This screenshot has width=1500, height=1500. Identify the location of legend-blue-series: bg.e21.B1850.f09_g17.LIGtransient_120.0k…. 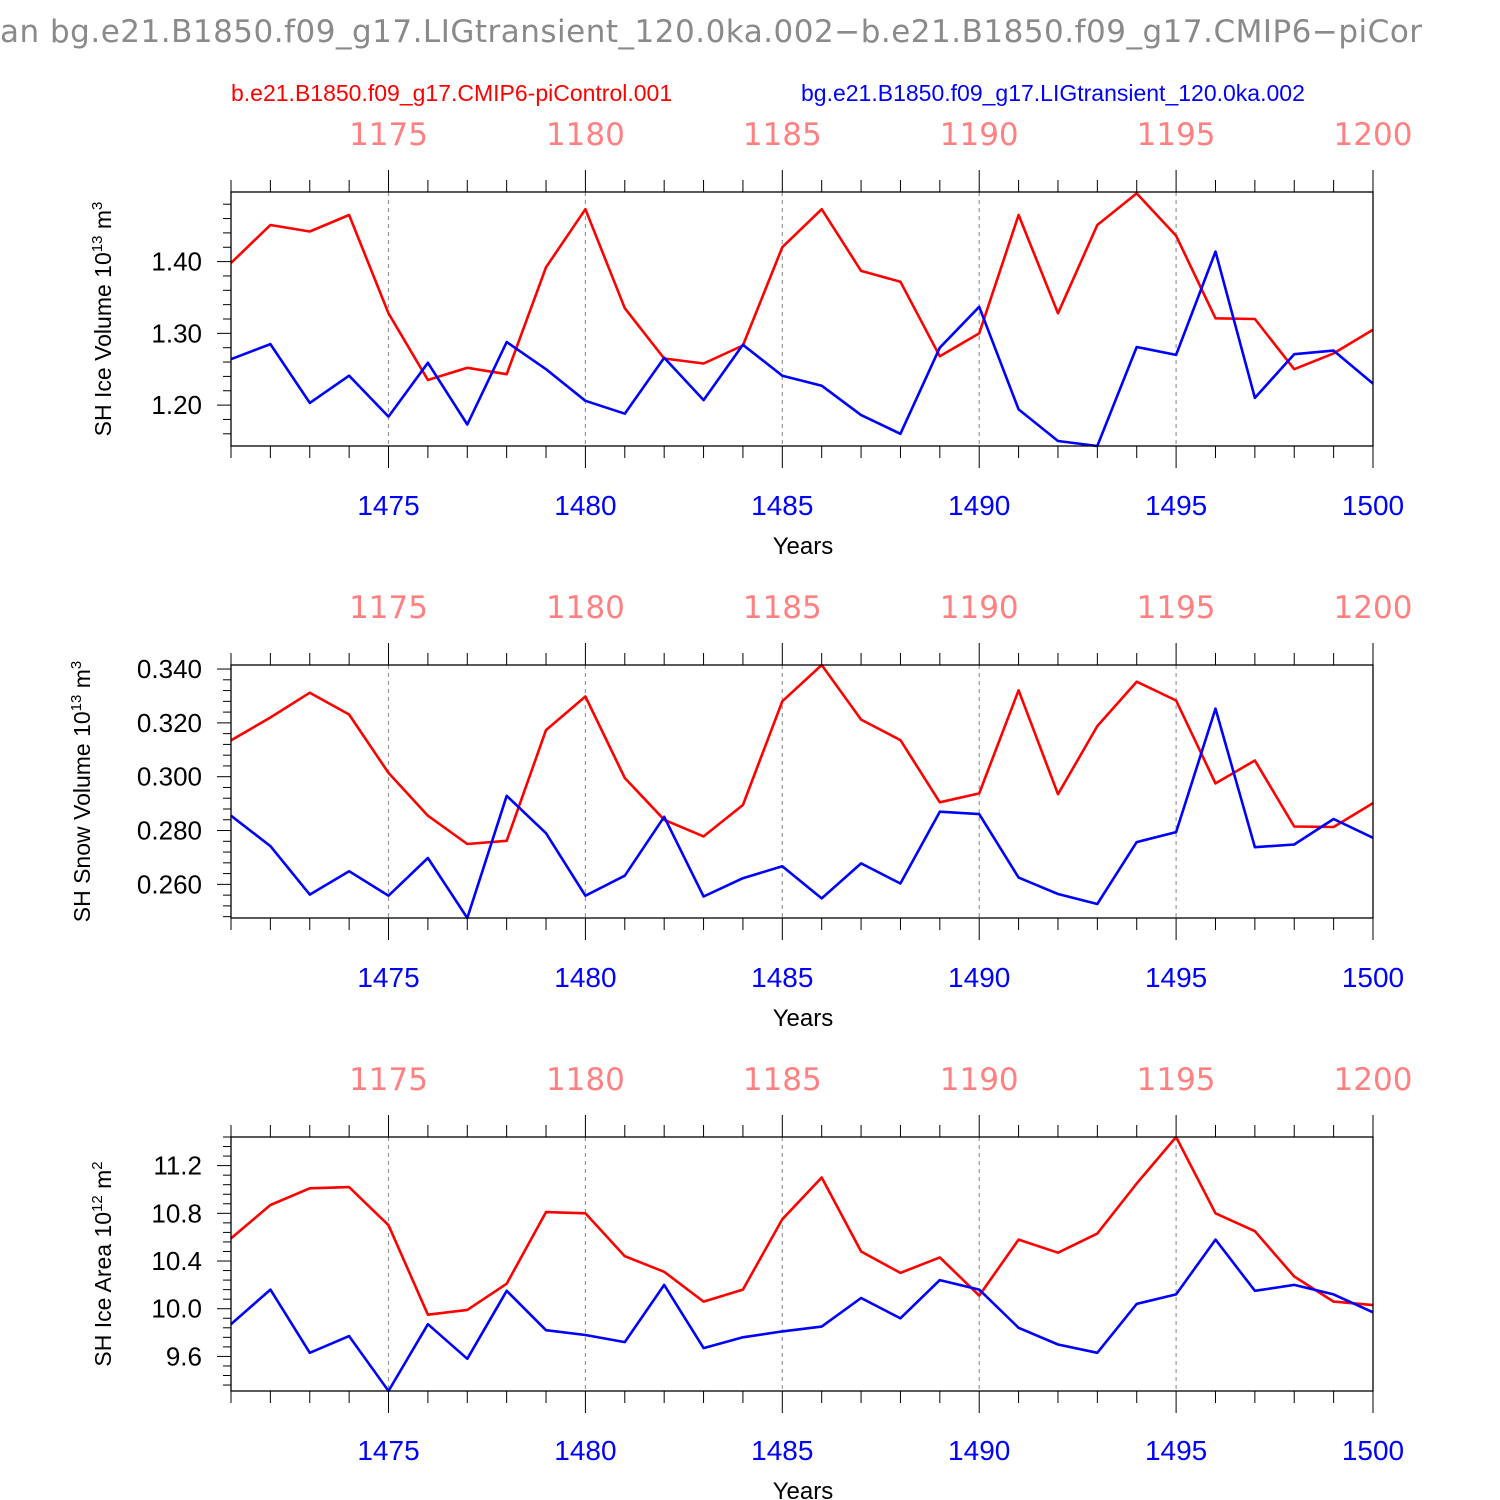
(1053, 93).